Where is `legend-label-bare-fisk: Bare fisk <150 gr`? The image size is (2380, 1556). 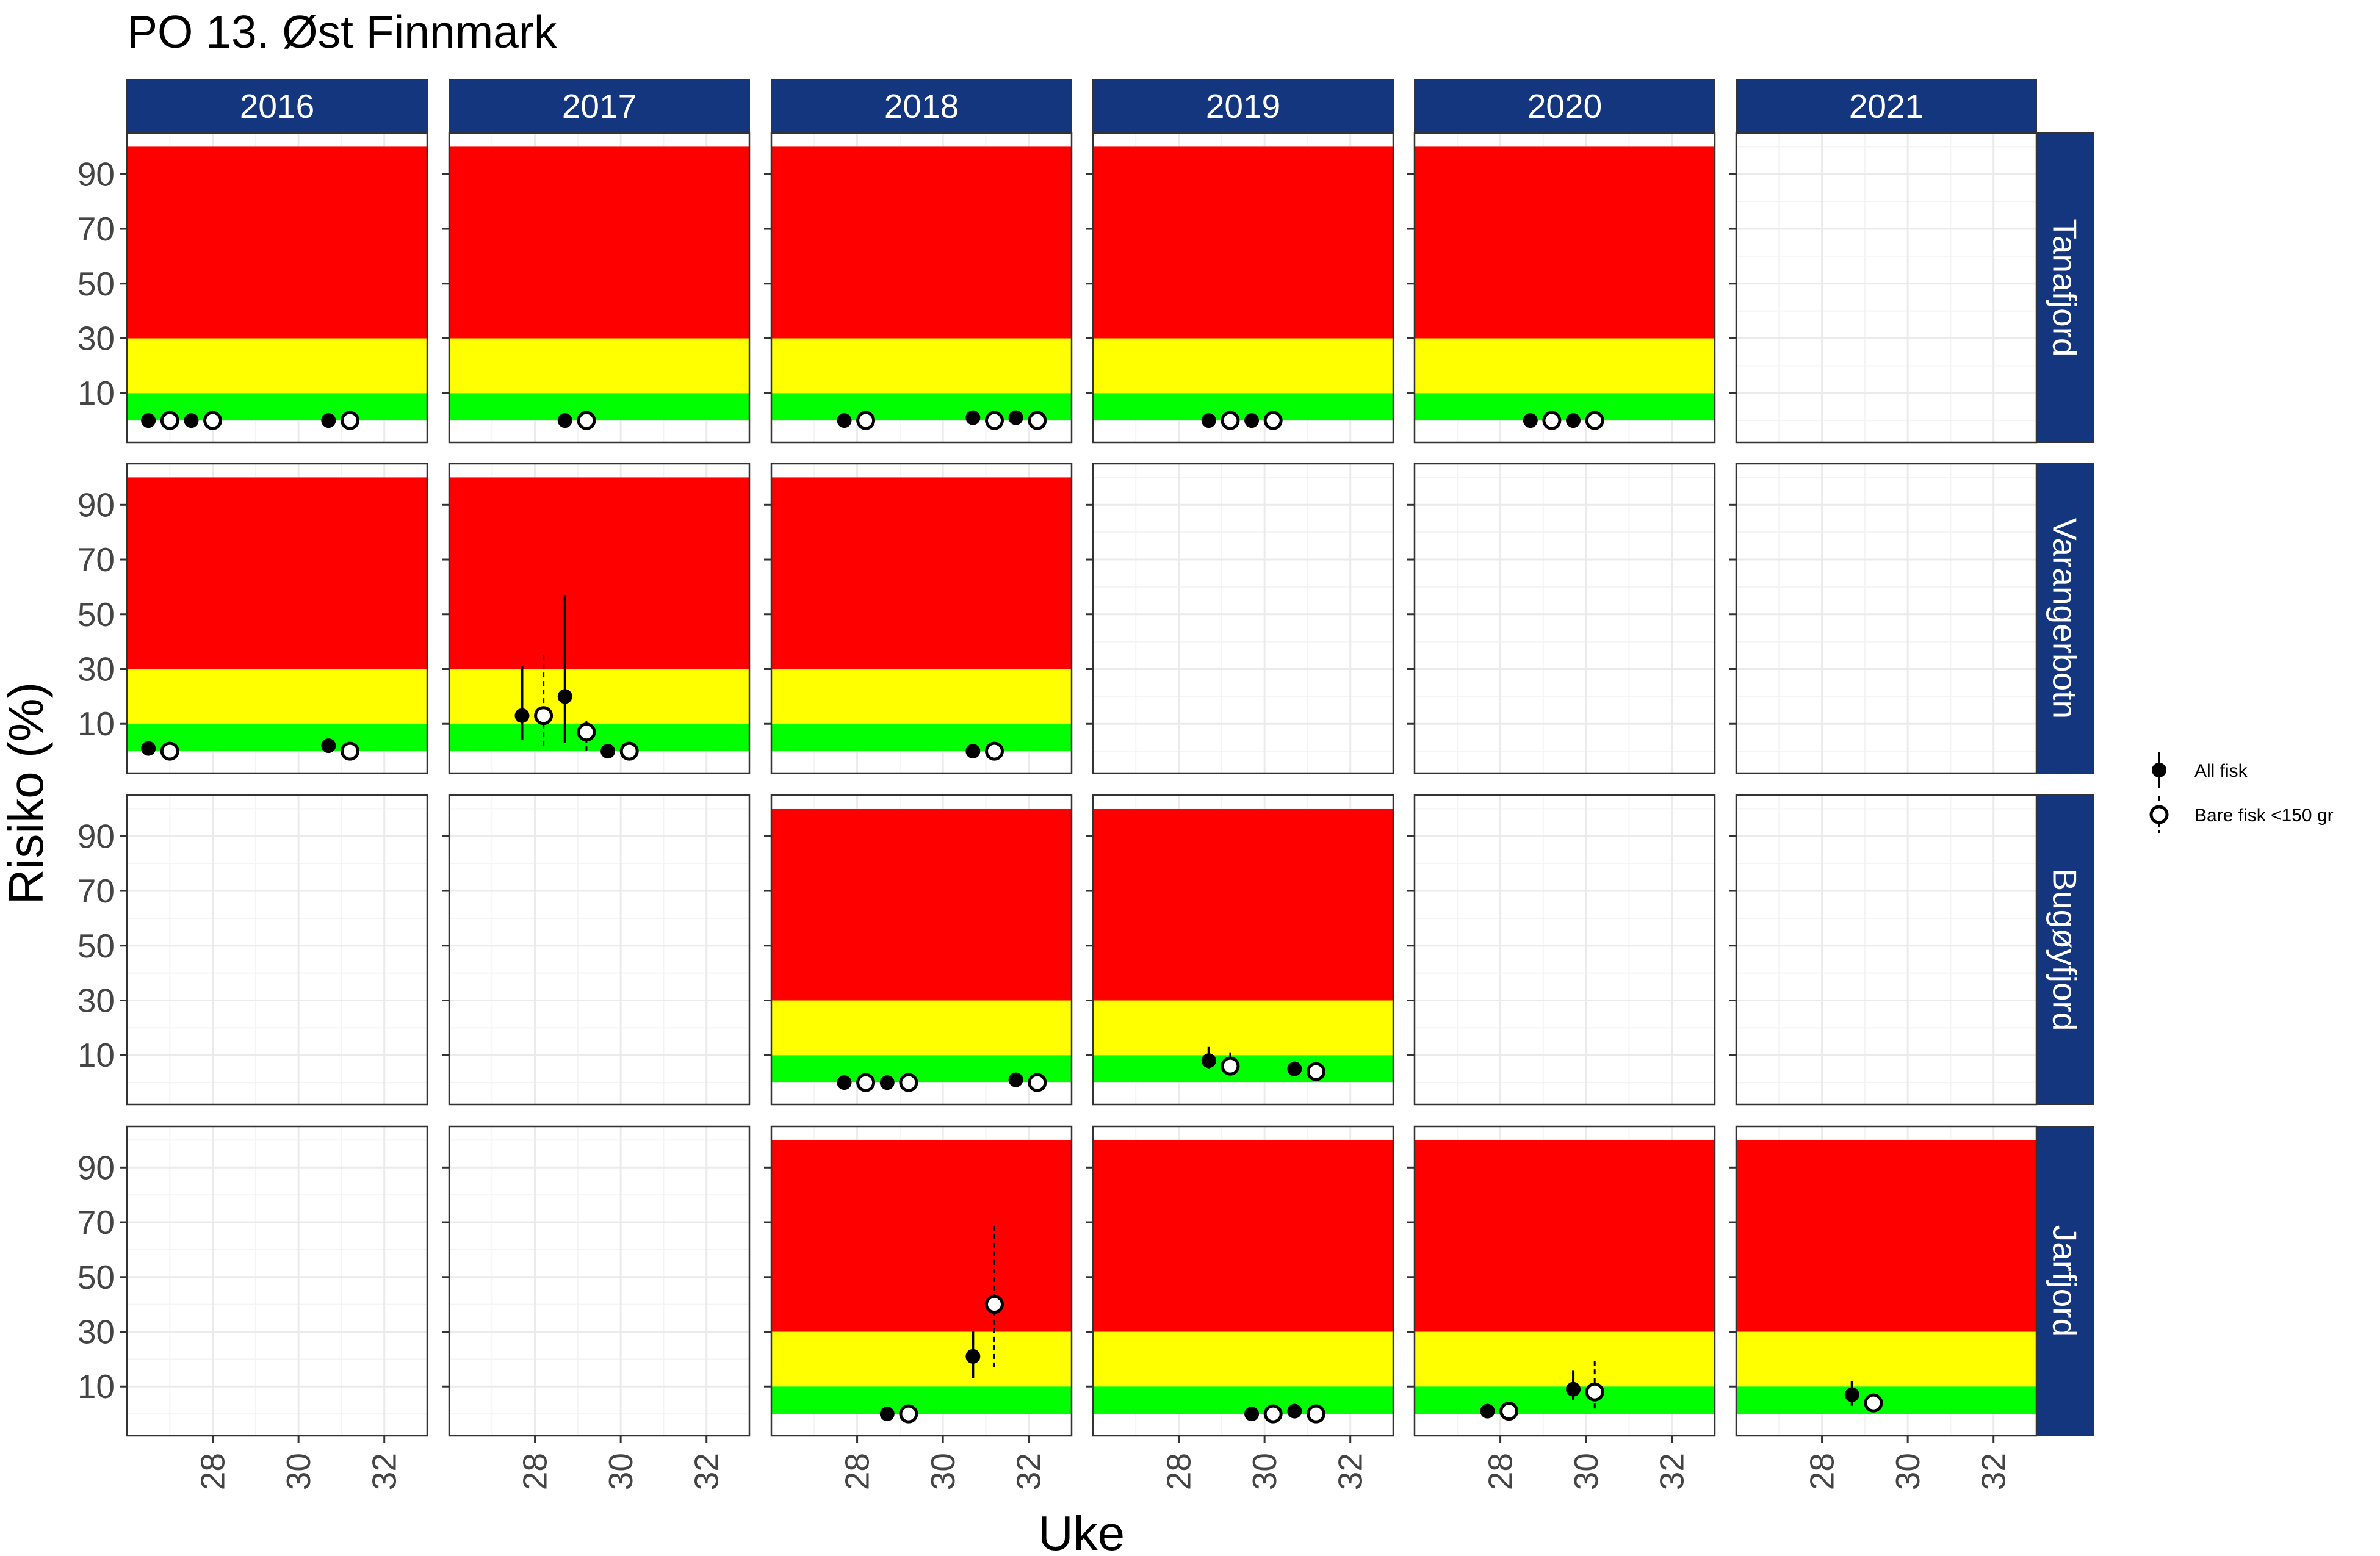 legend-label-bare-fisk: Bare fisk <150 gr is located at coordinates (2264, 816).